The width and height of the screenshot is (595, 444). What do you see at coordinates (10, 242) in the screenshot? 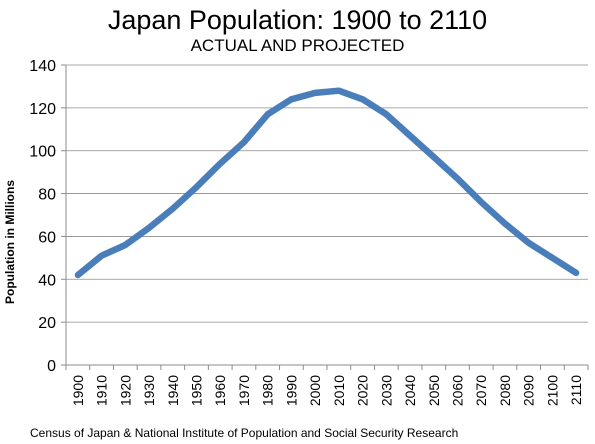
I see `y-axis-label: Population in Millions` at bounding box center [10, 242].